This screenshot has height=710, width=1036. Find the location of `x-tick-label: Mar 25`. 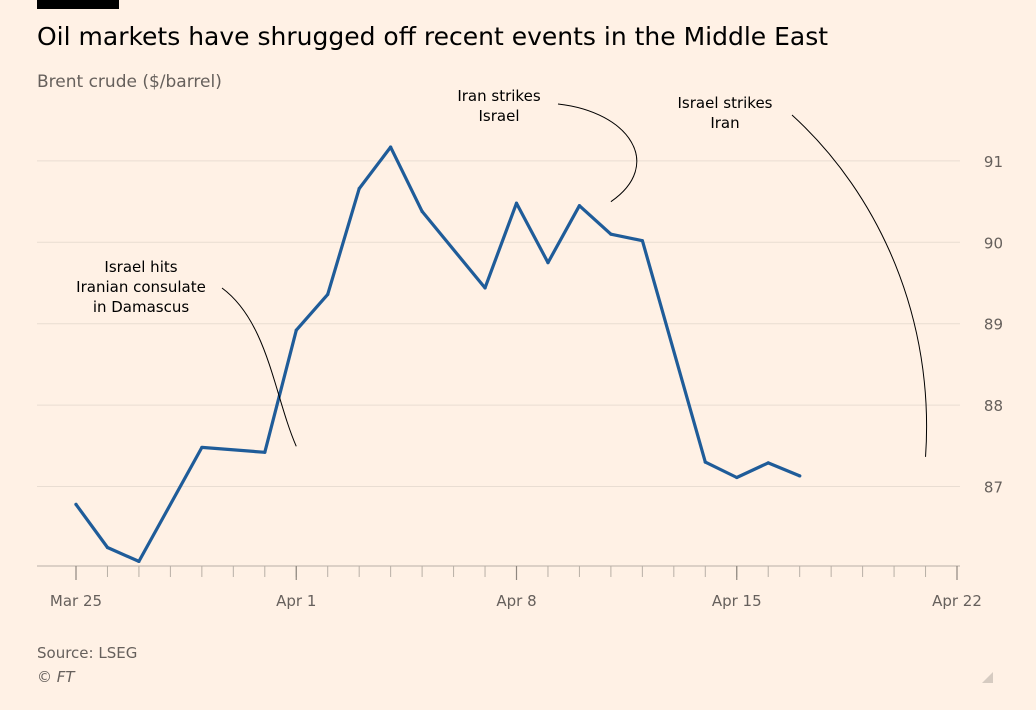

x-tick-label: Mar 25 is located at coordinates (76, 601).